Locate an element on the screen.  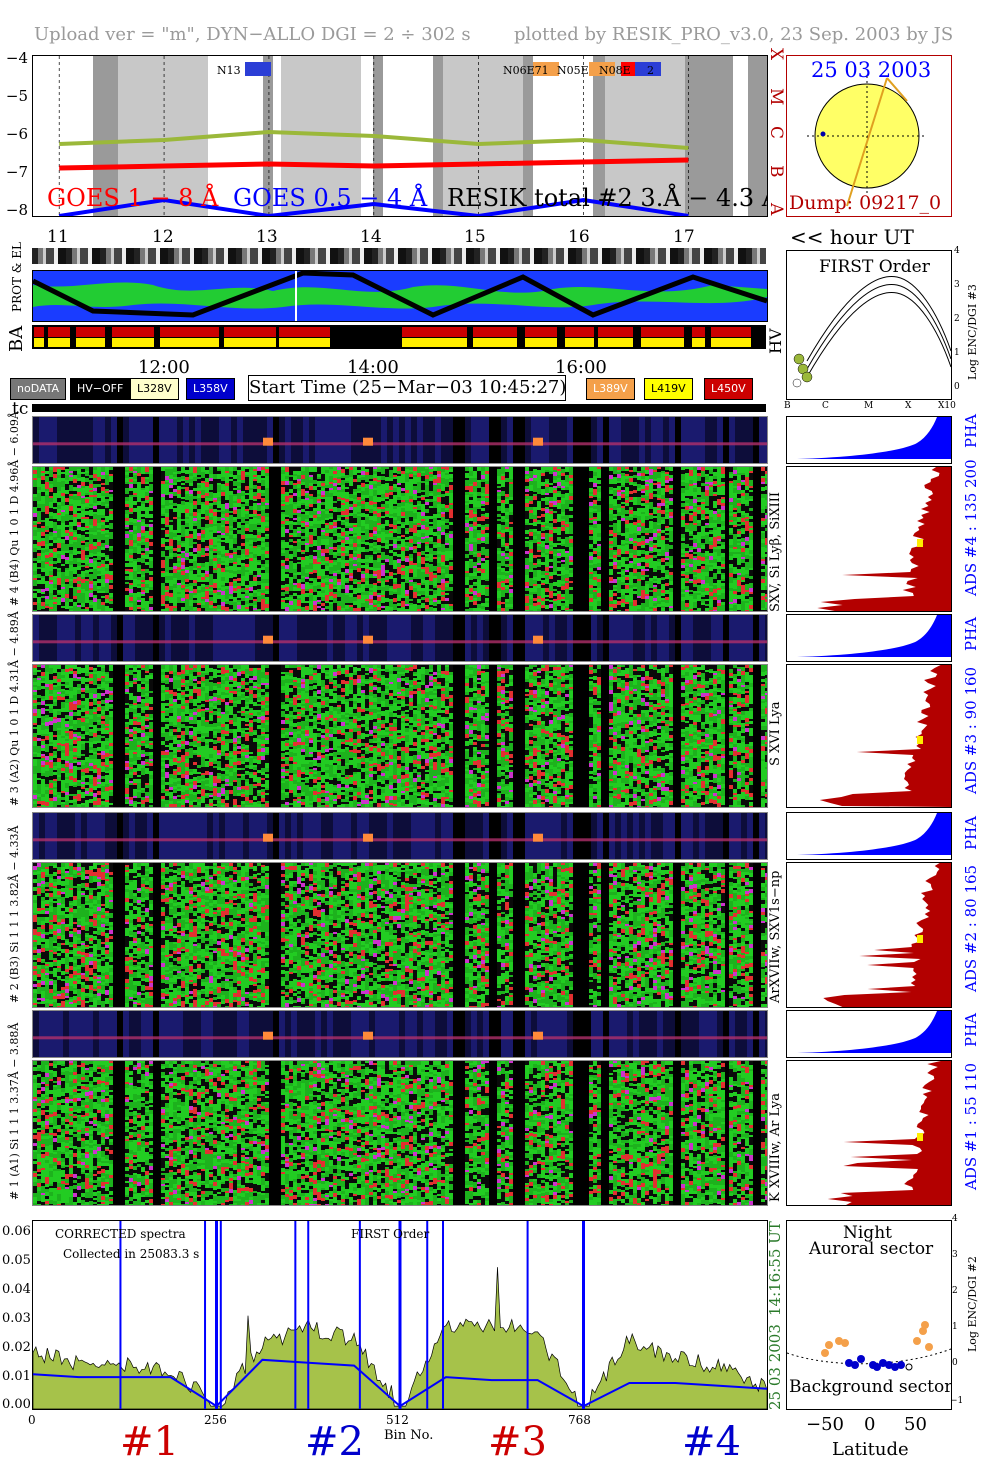
ba-label: BA is located at coordinates (16, 339).